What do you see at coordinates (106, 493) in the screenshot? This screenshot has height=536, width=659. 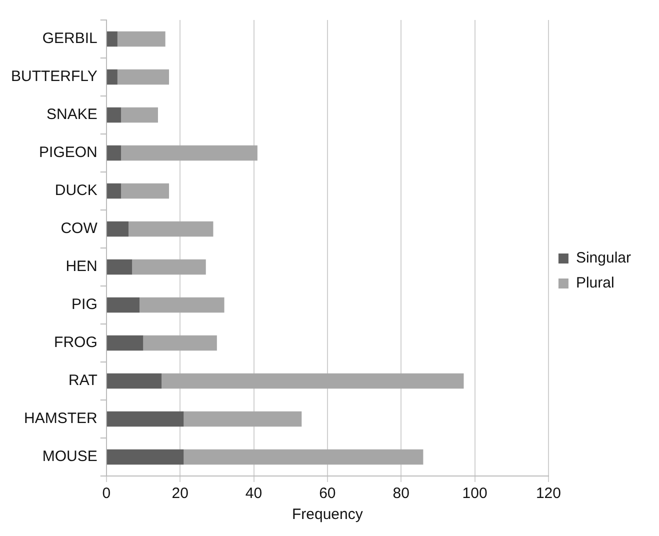 I see `x-tick-label: 0` at bounding box center [106, 493].